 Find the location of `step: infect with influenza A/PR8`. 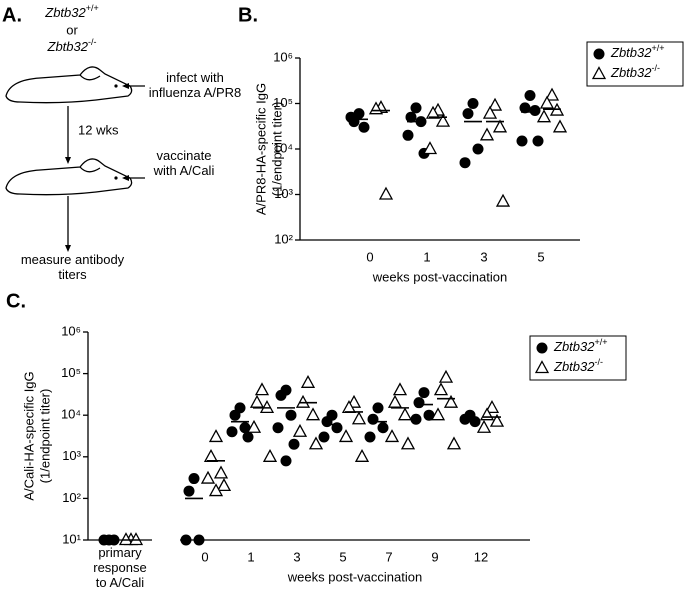

step: infect with influenza A/PR8 is located at coordinates (195, 85).